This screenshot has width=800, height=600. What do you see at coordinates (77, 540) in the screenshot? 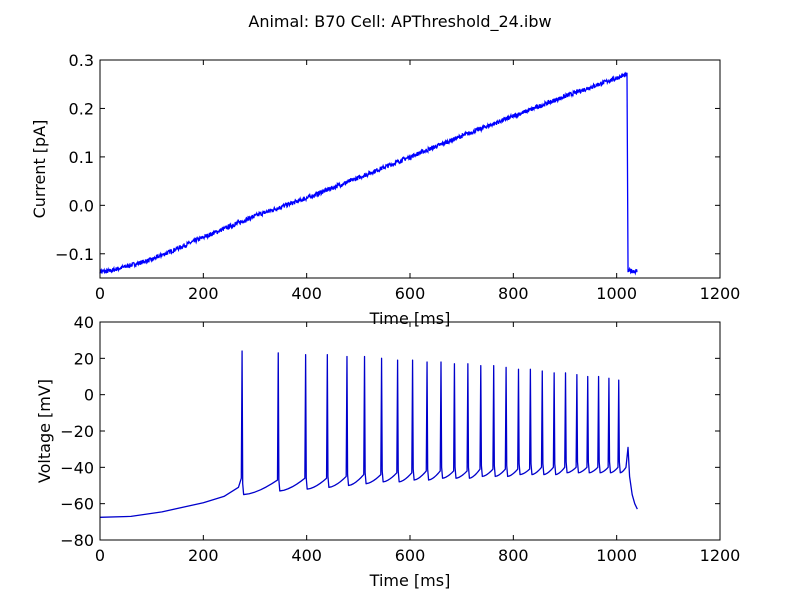
I see `y-tick-label: −80` at bounding box center [77, 540].